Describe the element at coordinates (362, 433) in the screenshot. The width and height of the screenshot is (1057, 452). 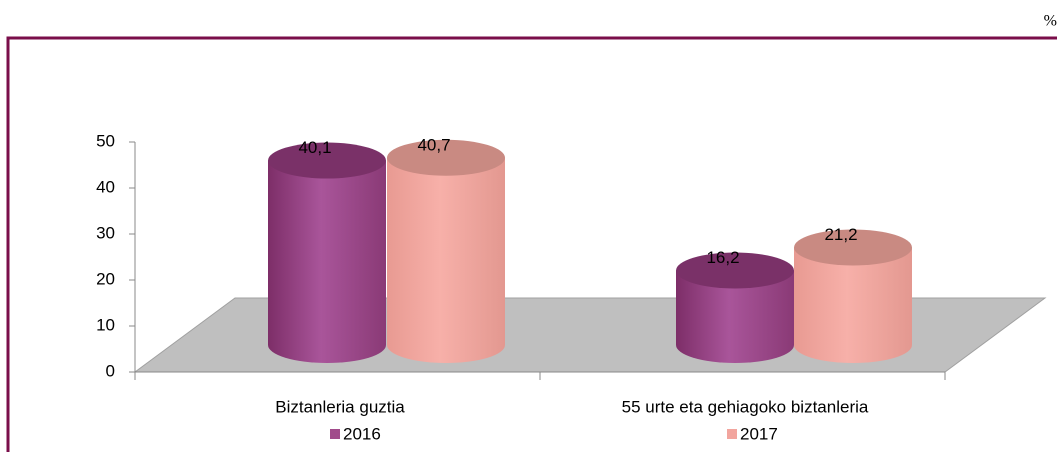
I see `legend-label: 2016` at that location.